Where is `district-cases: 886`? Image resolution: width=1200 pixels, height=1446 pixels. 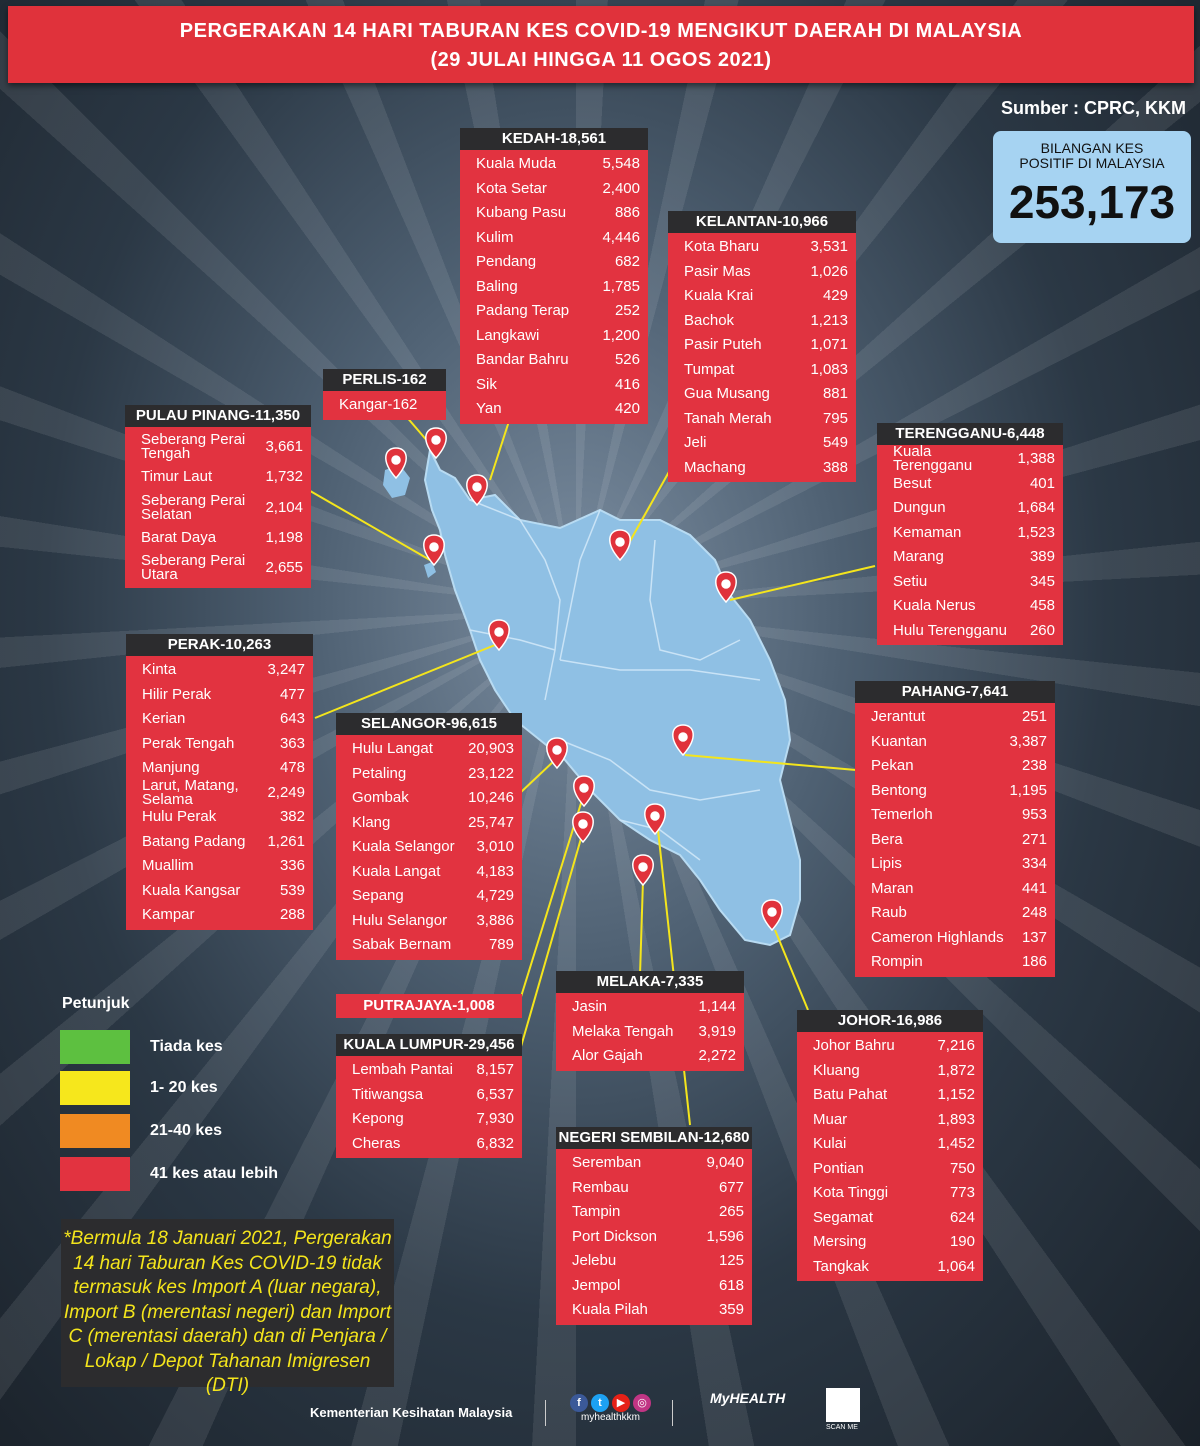 district-cases: 886 is located at coordinates (627, 213).